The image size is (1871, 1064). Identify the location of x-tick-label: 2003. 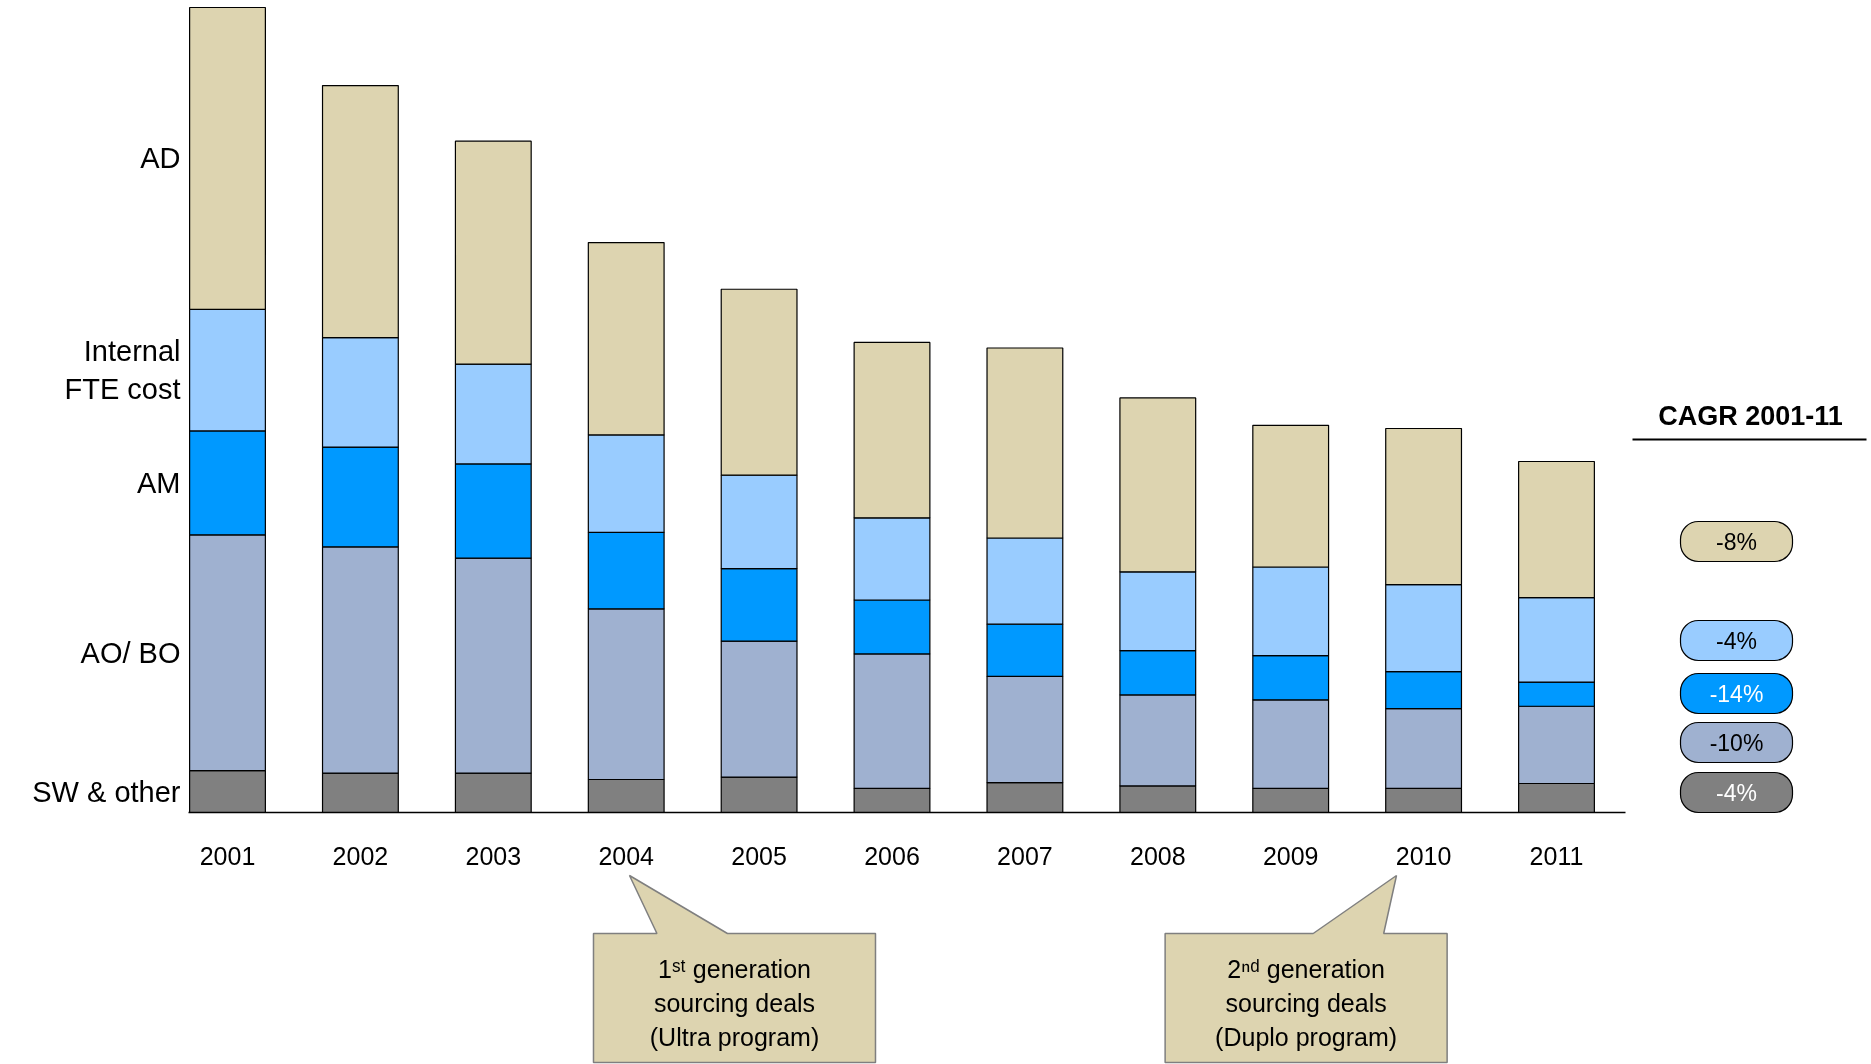
(493, 855).